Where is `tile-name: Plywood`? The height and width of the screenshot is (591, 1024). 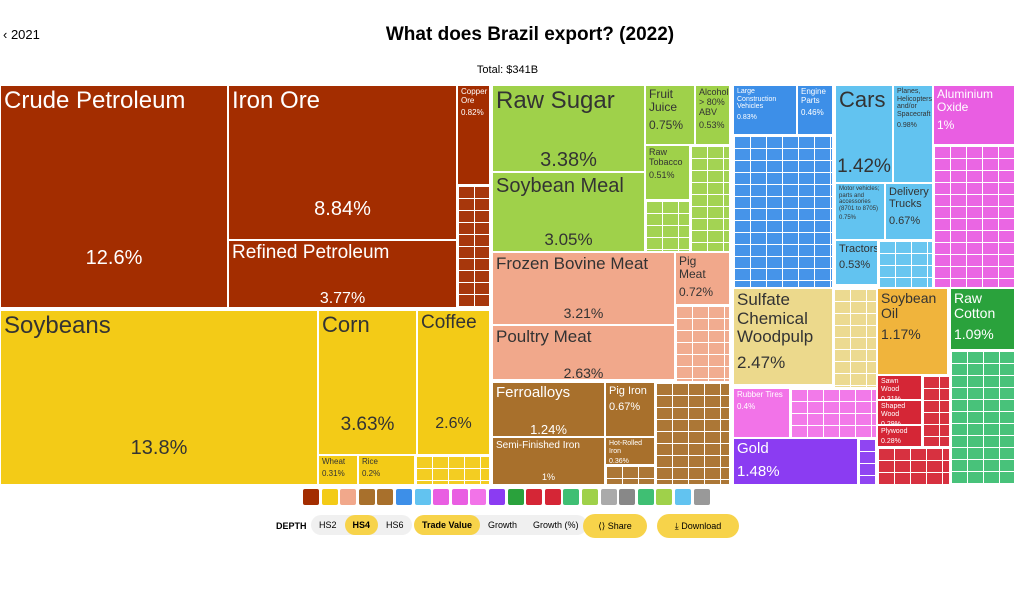
tile-name: Plywood is located at coordinates (894, 431).